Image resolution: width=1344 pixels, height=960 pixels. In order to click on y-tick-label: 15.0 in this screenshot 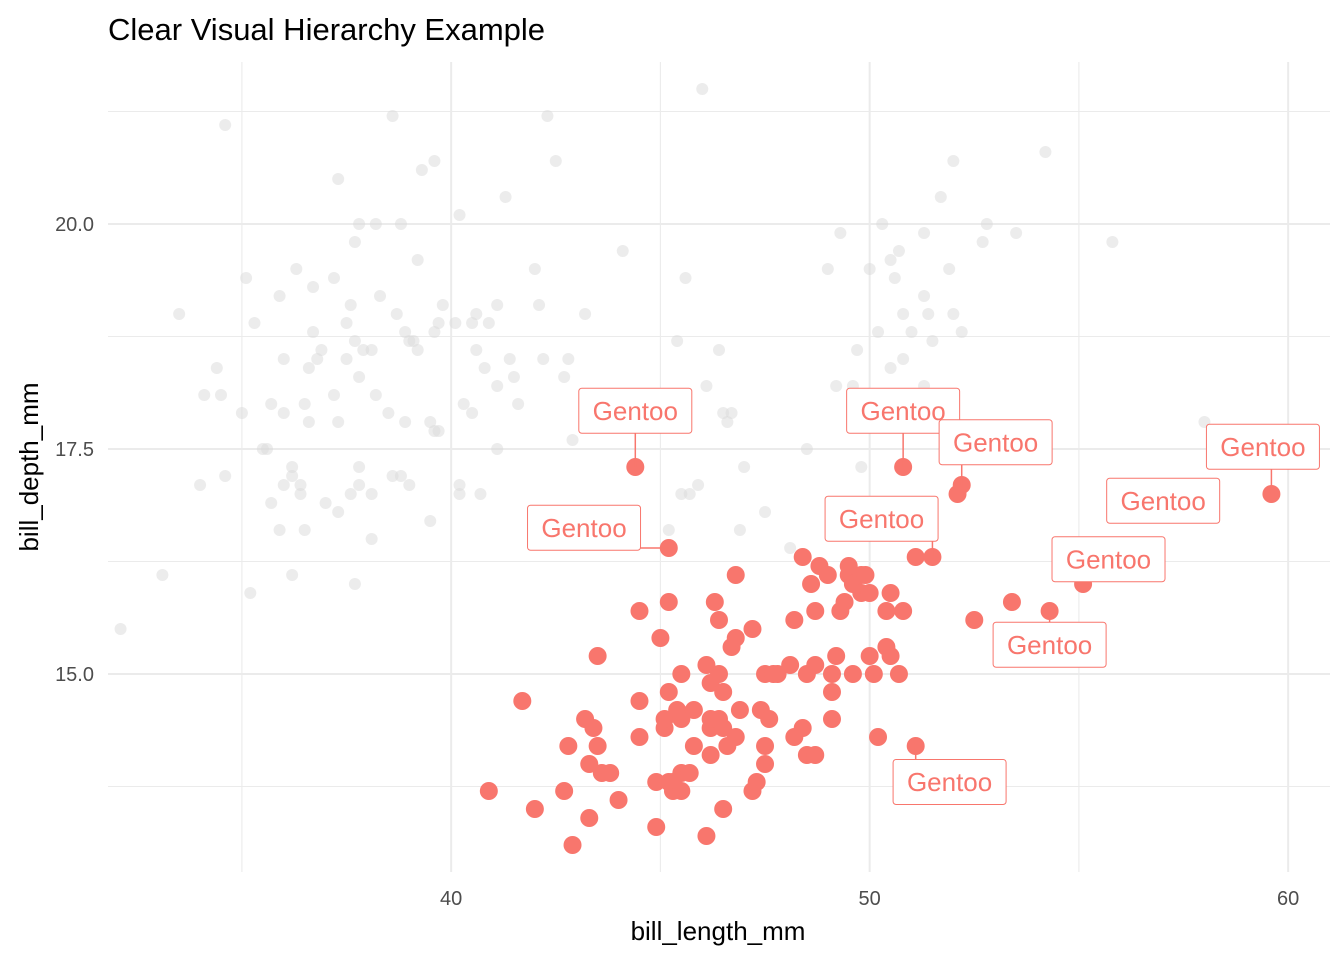, I will do `click(74, 675)`.